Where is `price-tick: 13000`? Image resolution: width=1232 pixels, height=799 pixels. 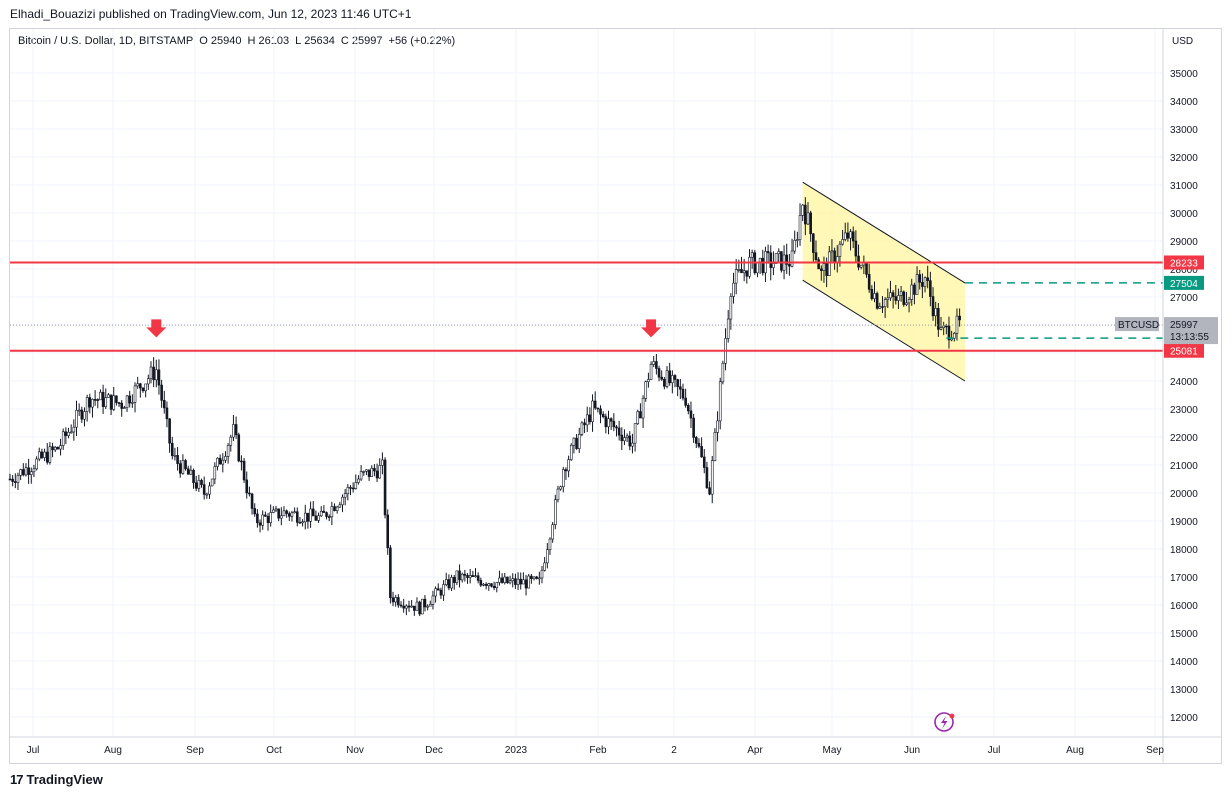 price-tick: 13000 is located at coordinates (1184, 690).